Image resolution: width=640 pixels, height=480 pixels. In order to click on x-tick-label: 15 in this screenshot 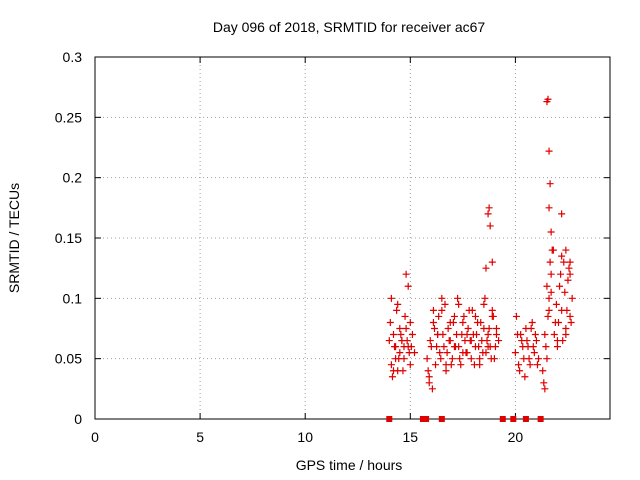, I will do `click(411, 437)`.